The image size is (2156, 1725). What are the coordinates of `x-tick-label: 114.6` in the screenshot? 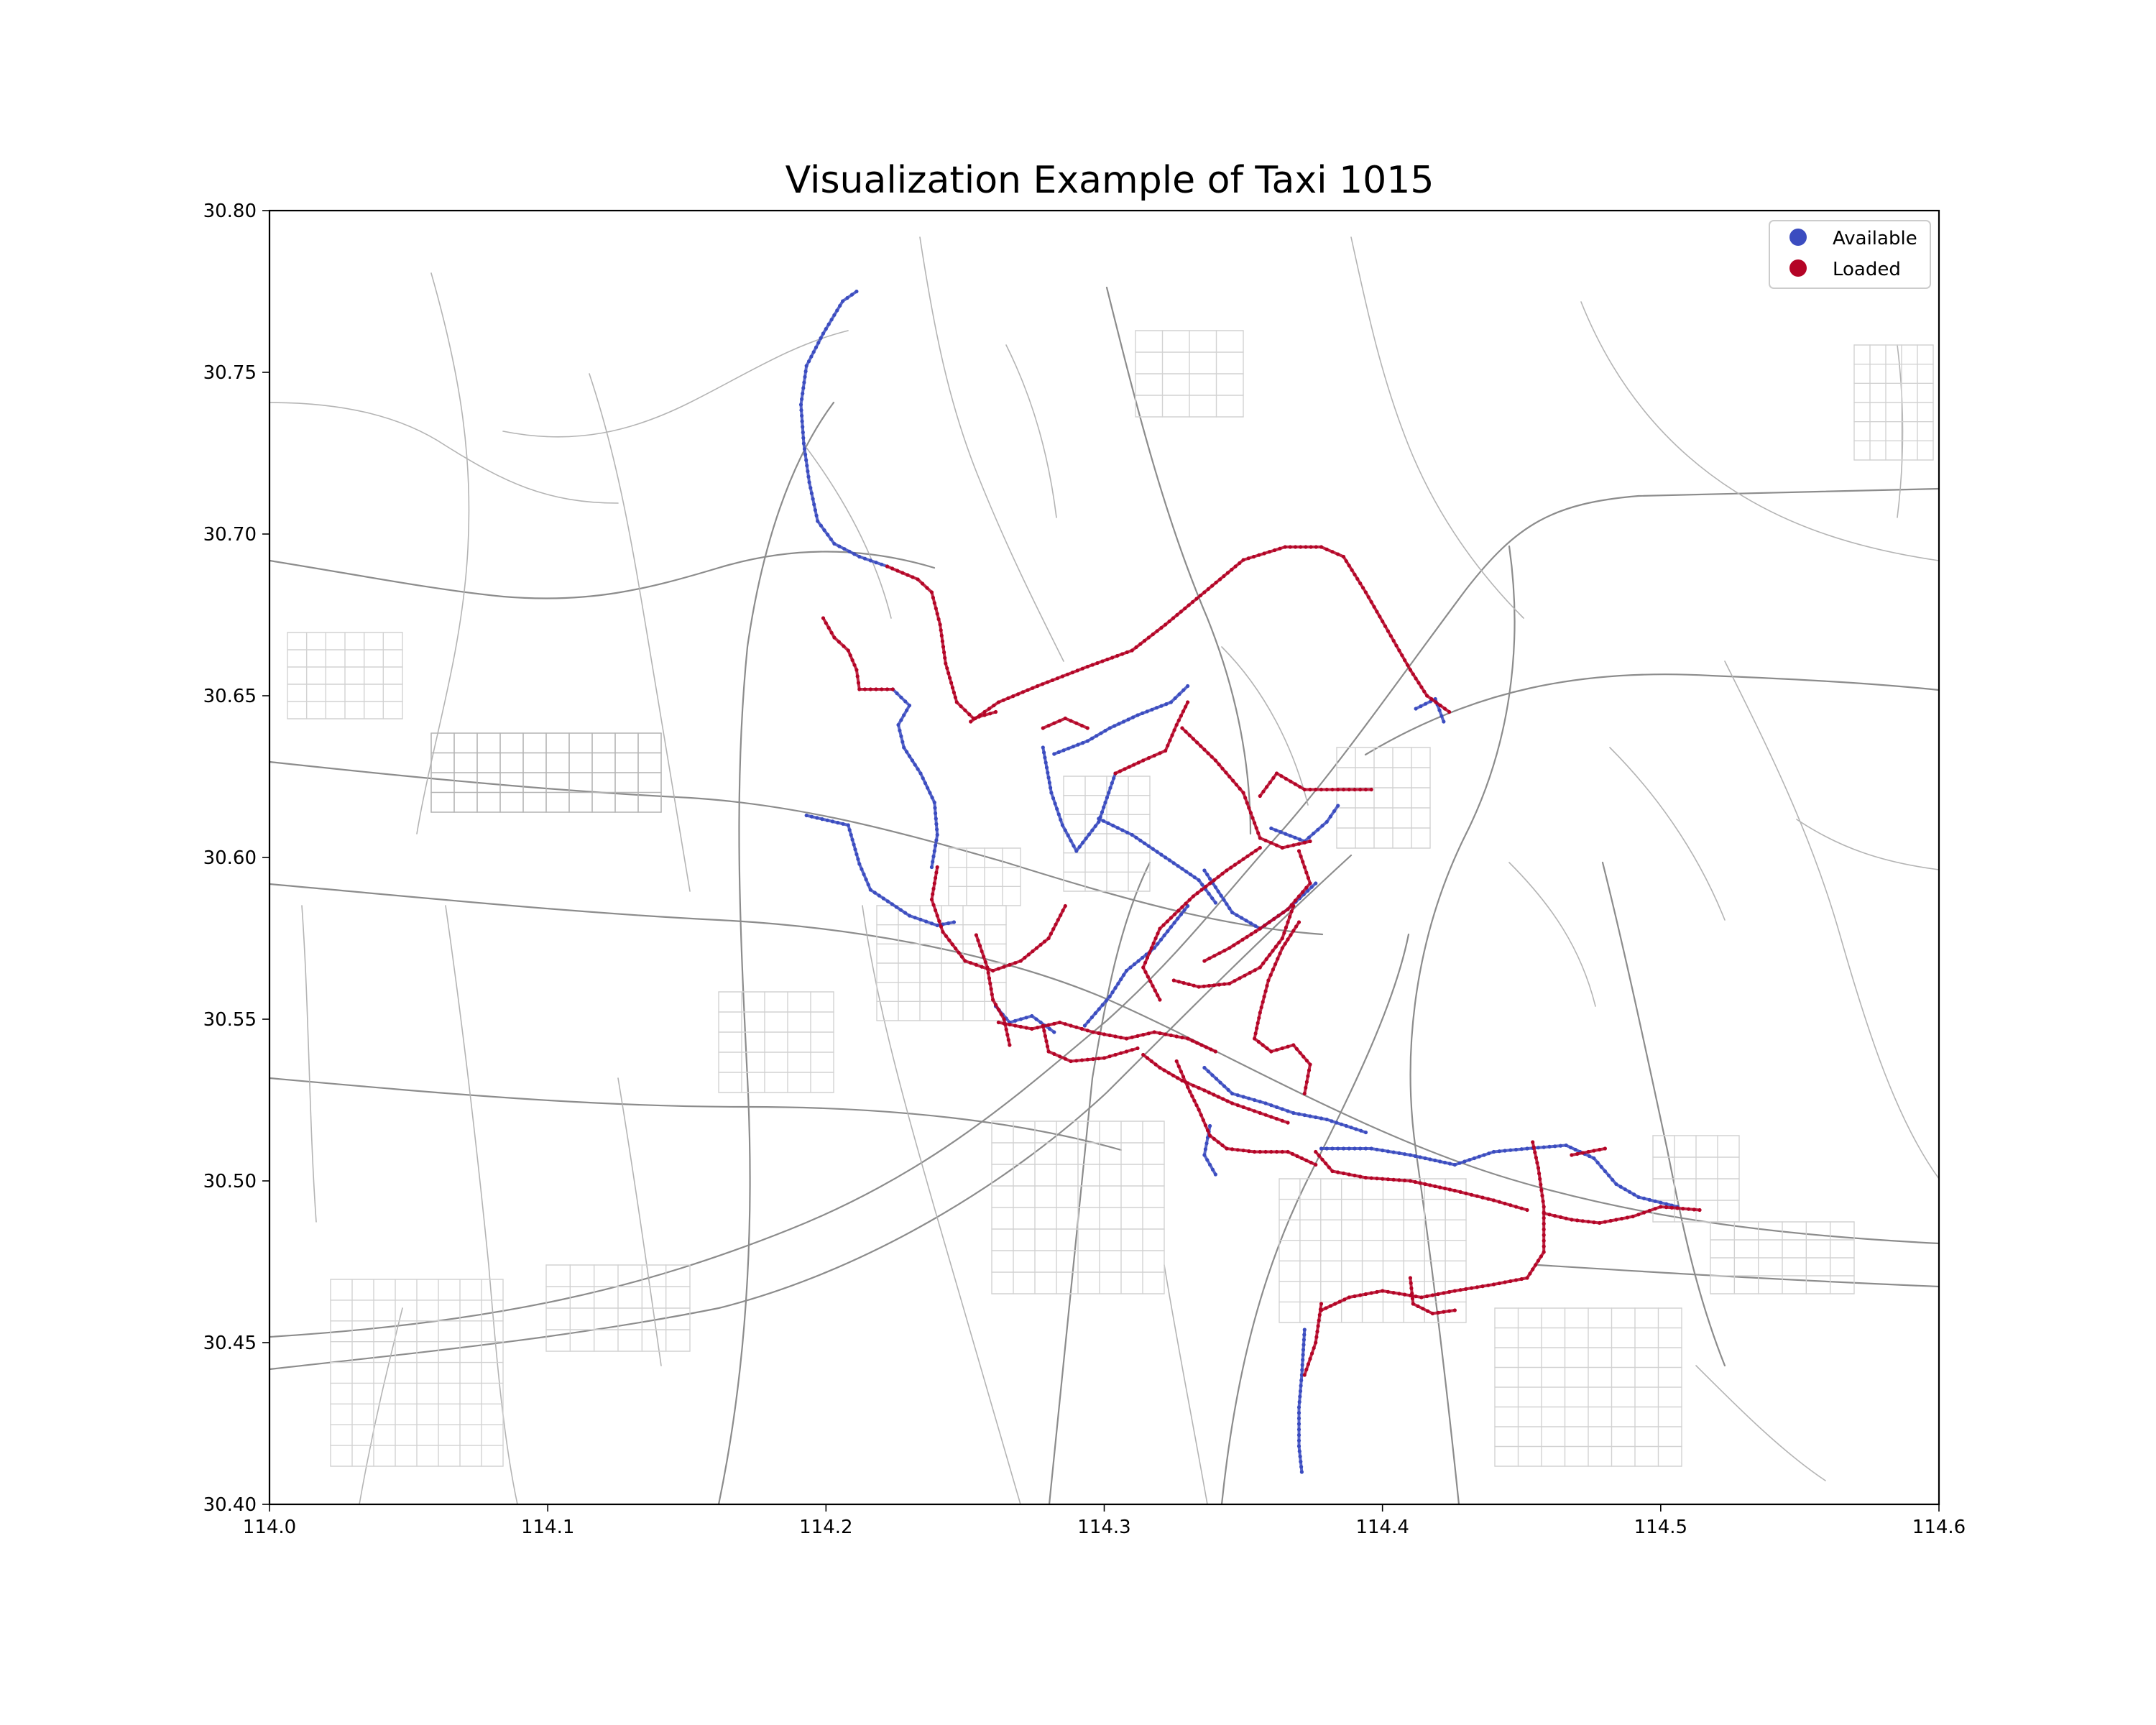 It's located at (1939, 1527).